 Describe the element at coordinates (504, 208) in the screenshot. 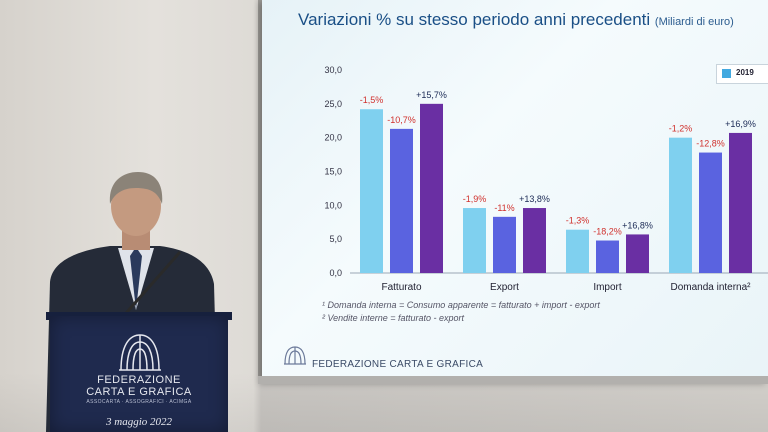

I see `data-label: -11%` at that location.